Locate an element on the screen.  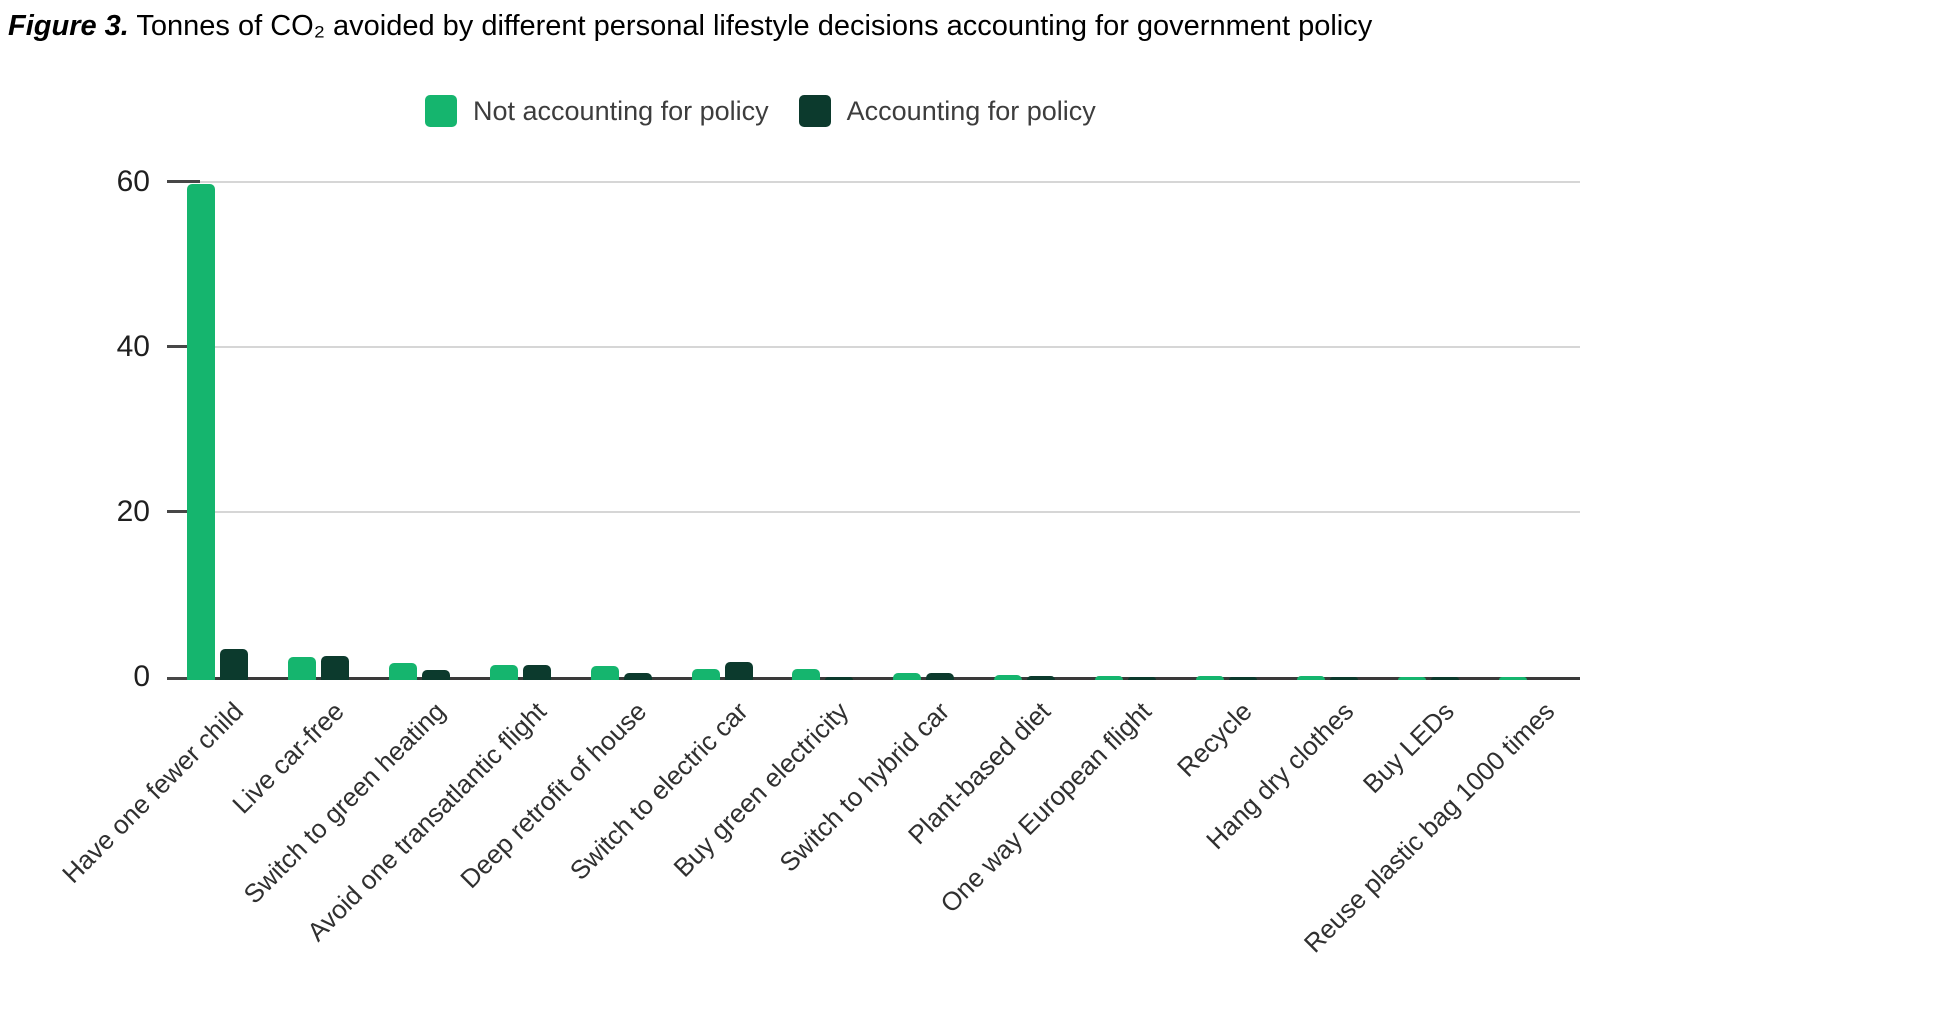
legend-label: Not accounting for policy is located at coordinates (621, 110).